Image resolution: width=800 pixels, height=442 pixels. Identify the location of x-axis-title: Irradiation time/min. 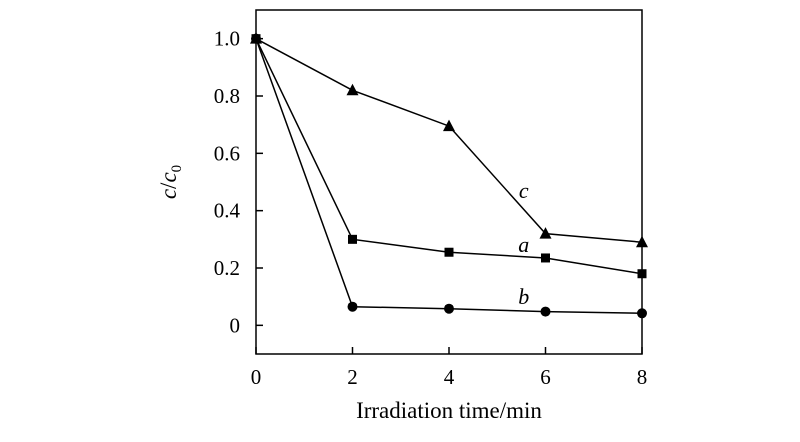
(449, 410).